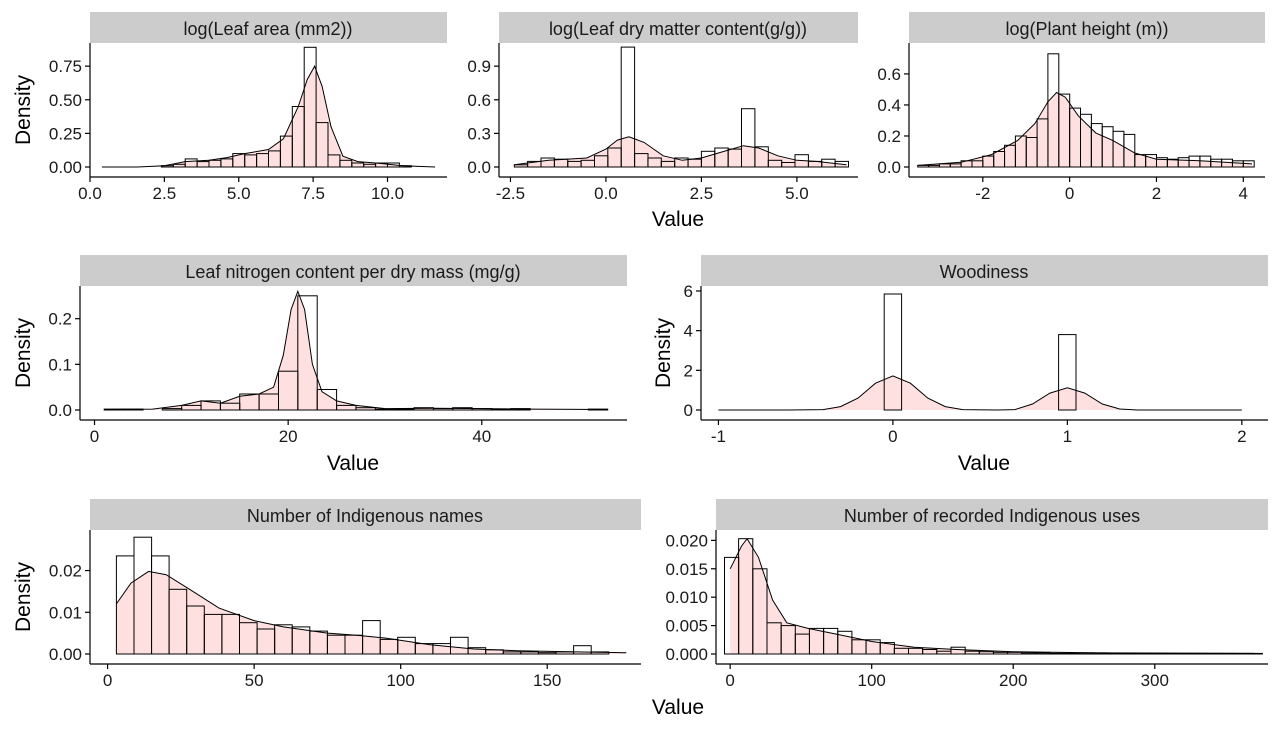 The image size is (1279, 730). Describe the element at coordinates (686, 597) in the screenshot. I see `y-tick-label: 0.010` at that location.